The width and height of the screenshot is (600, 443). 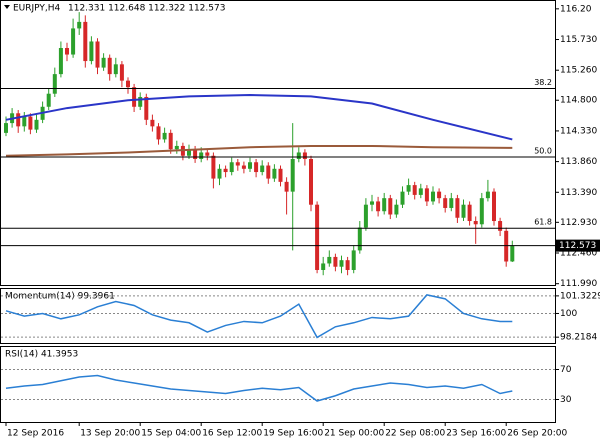 I want to click on x-tick-label: 12 Sep 2016, so click(x=35, y=434).